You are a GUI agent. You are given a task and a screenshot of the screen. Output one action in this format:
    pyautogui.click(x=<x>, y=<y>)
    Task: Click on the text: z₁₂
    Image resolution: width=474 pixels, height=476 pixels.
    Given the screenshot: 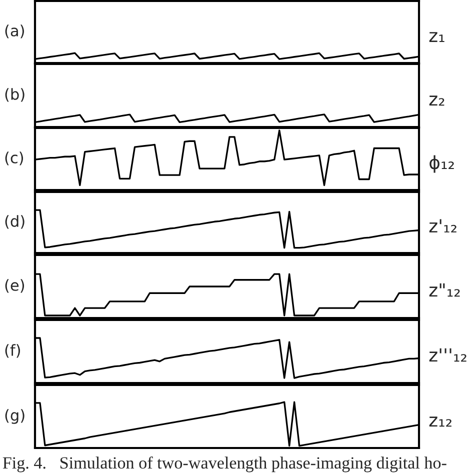 What is the action you would take?
    pyautogui.click(x=440, y=421)
    